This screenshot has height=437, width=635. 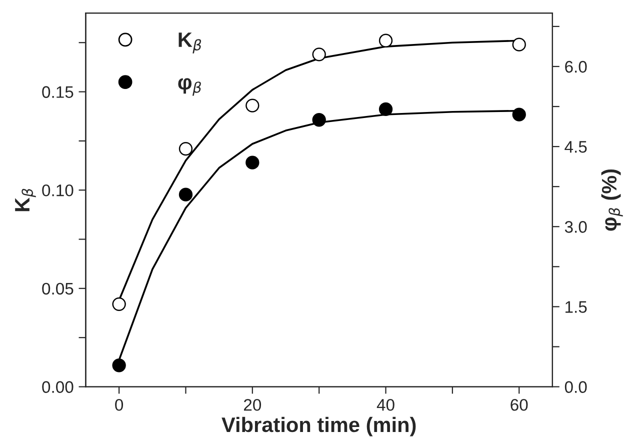 What do you see at coordinates (575, 147) in the screenshot?
I see `y2-tick-label: 4.5` at bounding box center [575, 147].